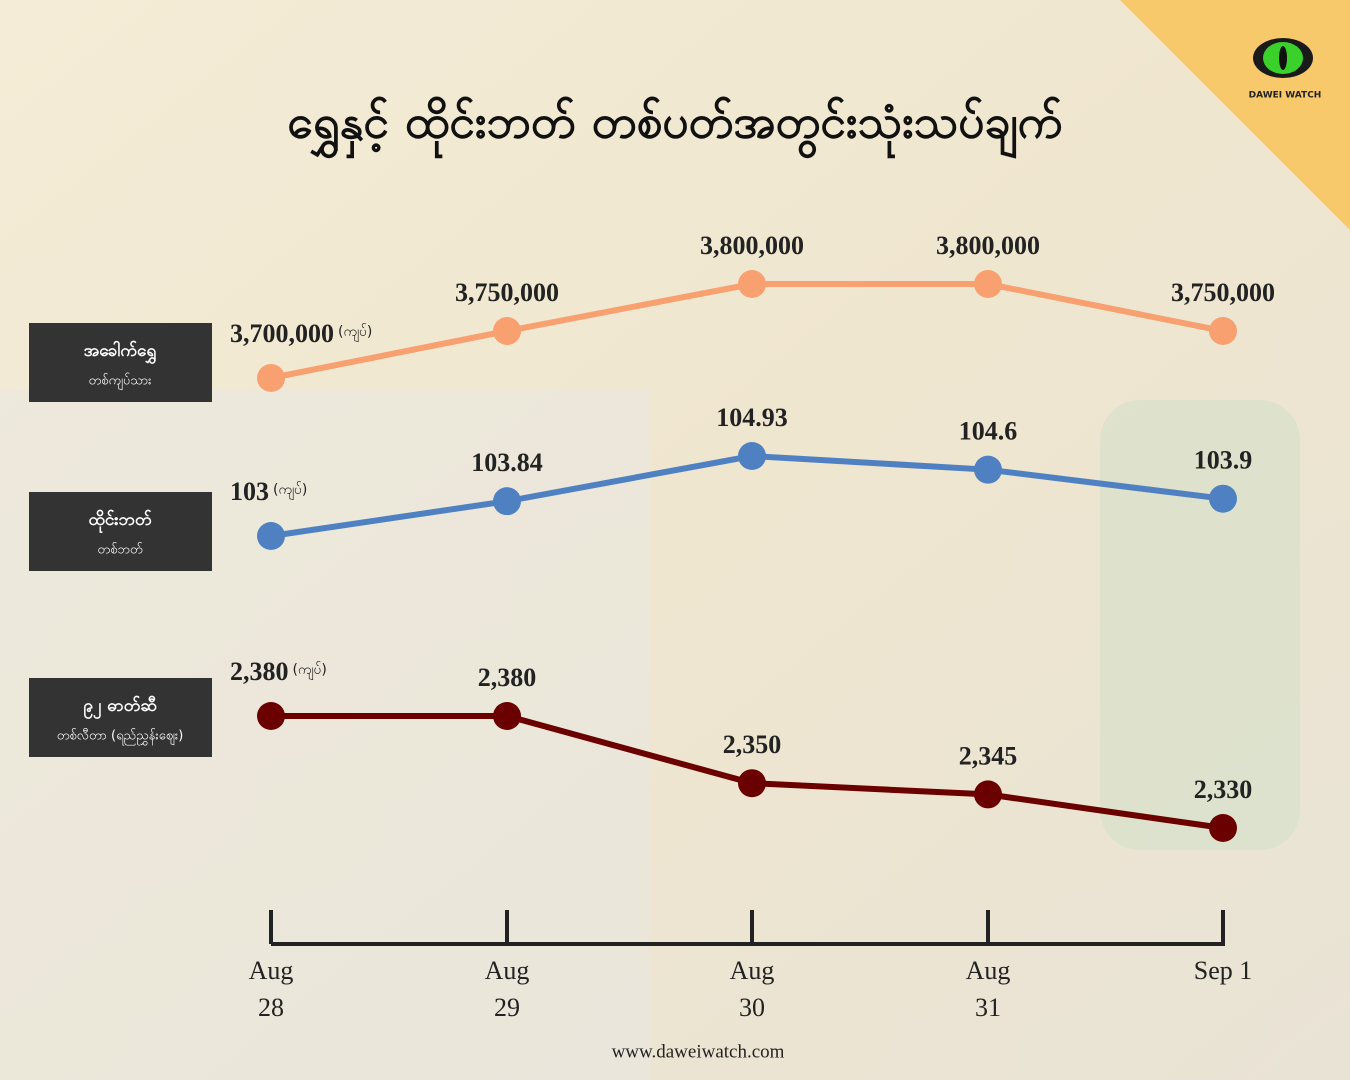 The image size is (1350, 1080). I want to click on value-label: 103.84, so click(507, 462).